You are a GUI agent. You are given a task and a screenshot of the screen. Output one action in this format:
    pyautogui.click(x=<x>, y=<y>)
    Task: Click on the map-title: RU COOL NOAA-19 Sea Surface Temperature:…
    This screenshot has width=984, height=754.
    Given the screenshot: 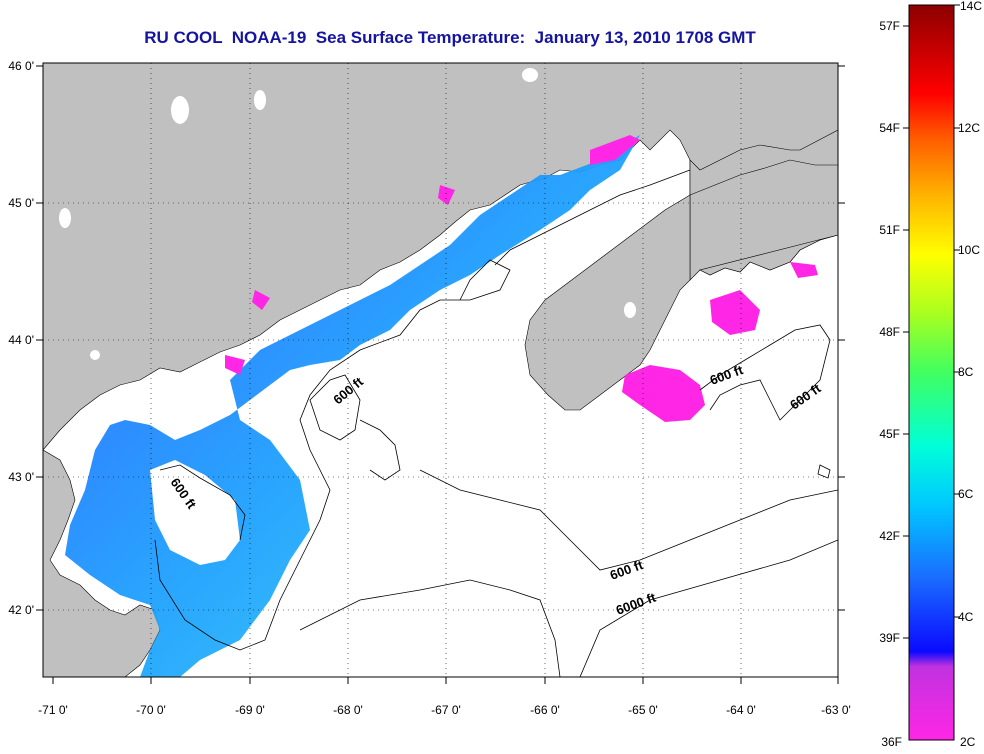 What is the action you would take?
    pyautogui.click(x=450, y=37)
    